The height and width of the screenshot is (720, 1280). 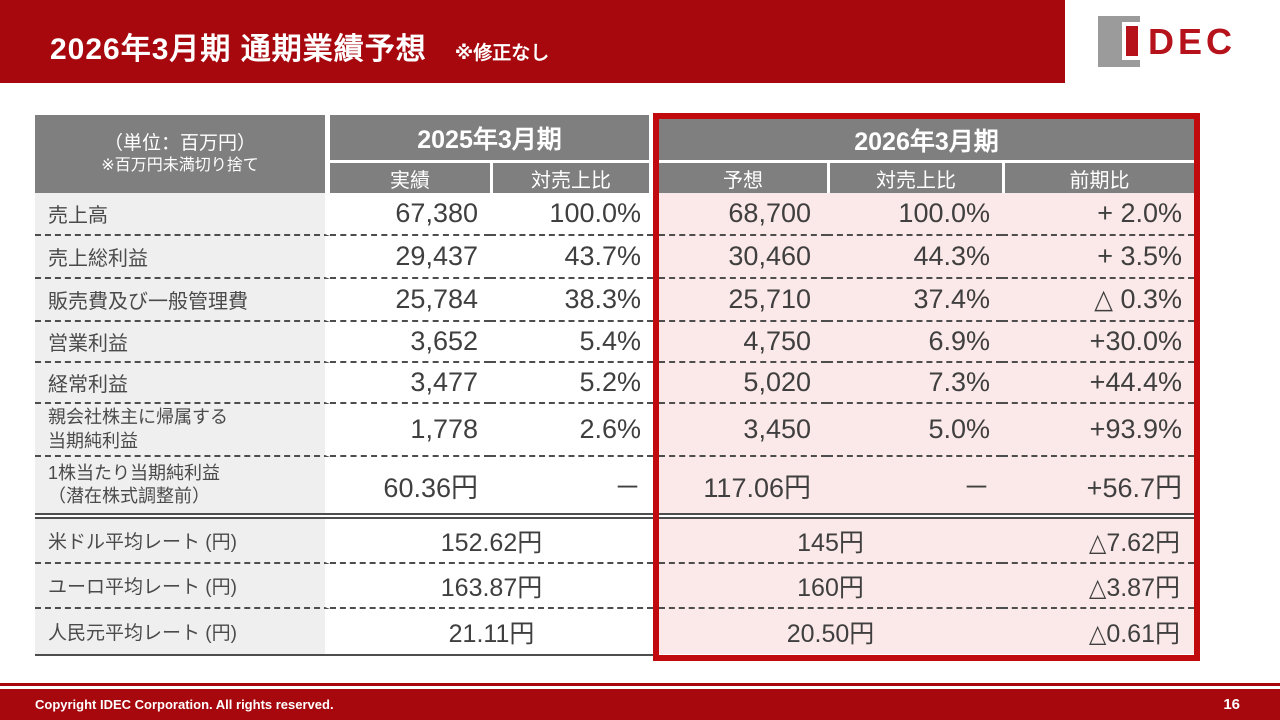 What do you see at coordinates (410, 178) in the screenshot?
I see `col-header-actual: 実績` at bounding box center [410, 178].